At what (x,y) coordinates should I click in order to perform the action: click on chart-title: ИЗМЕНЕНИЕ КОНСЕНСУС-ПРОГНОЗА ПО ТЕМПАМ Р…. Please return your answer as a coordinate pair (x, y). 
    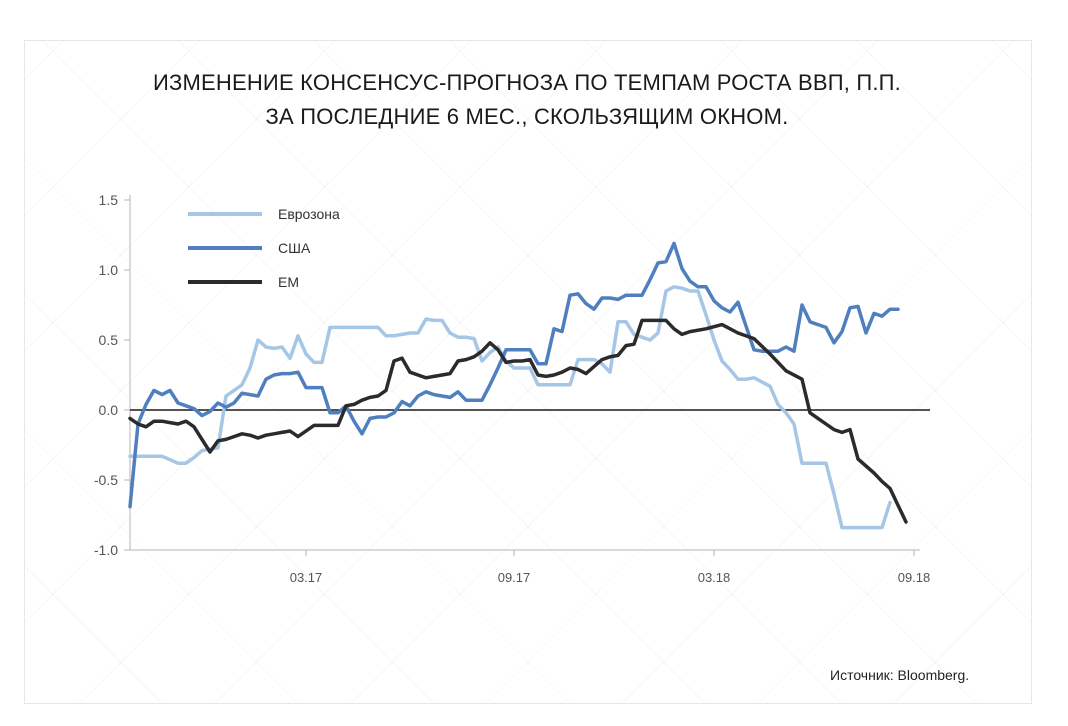
    Looking at the image, I should click on (527, 100).